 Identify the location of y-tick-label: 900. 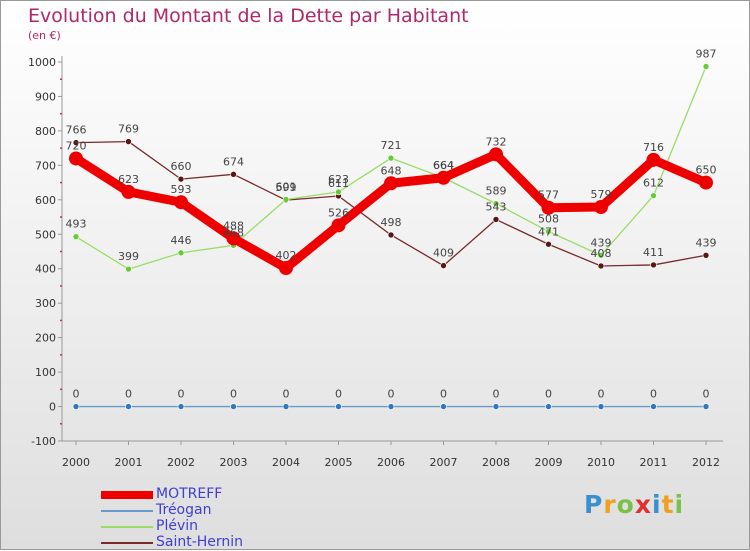
(45, 96).